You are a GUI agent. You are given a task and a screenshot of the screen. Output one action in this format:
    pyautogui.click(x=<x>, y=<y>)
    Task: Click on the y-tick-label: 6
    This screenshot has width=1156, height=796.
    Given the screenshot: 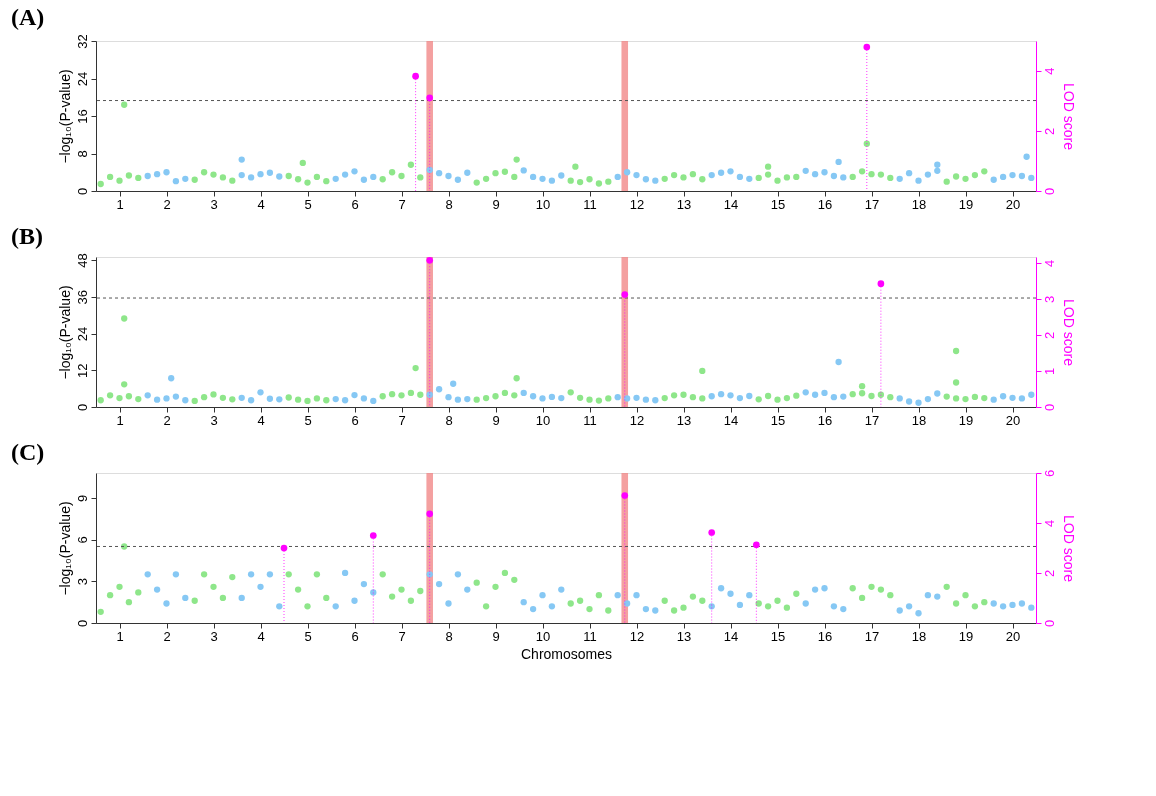 What is the action you would take?
    pyautogui.click(x=82, y=540)
    